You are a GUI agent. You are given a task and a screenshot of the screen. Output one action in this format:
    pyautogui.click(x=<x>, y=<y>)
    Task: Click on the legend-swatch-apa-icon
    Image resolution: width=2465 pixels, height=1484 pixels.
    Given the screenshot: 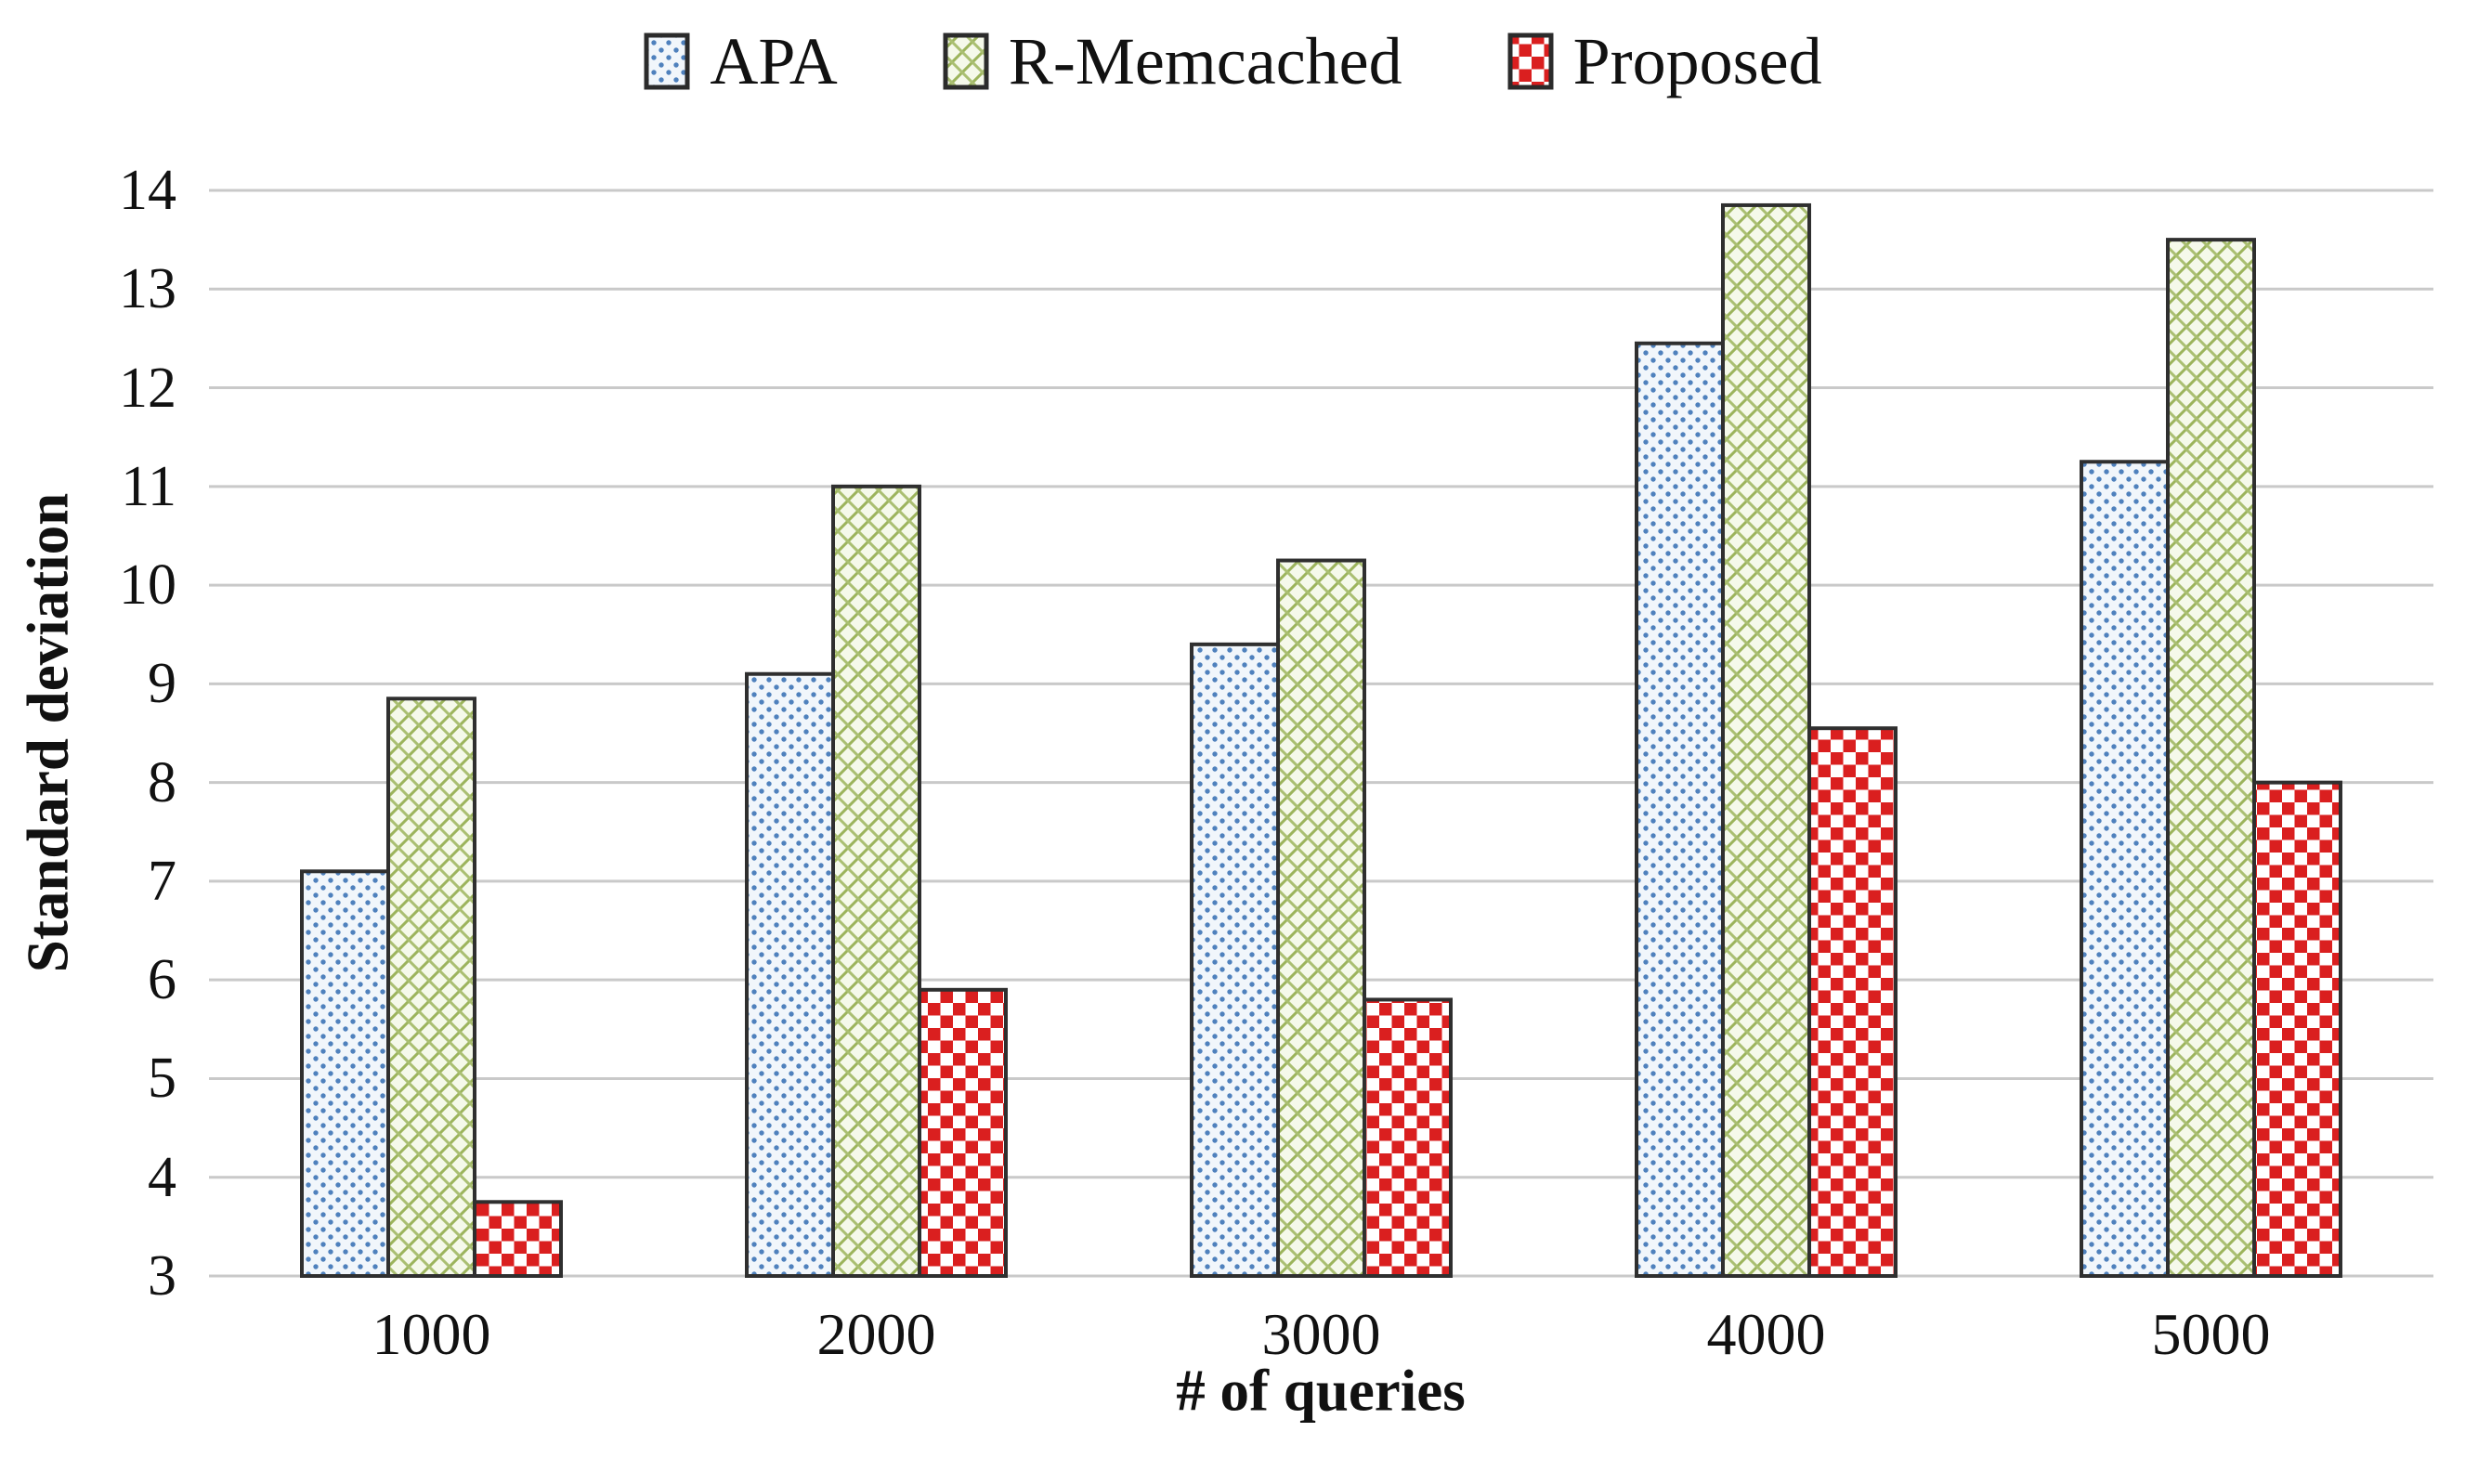 What is the action you would take?
    pyautogui.click(x=667, y=61)
    